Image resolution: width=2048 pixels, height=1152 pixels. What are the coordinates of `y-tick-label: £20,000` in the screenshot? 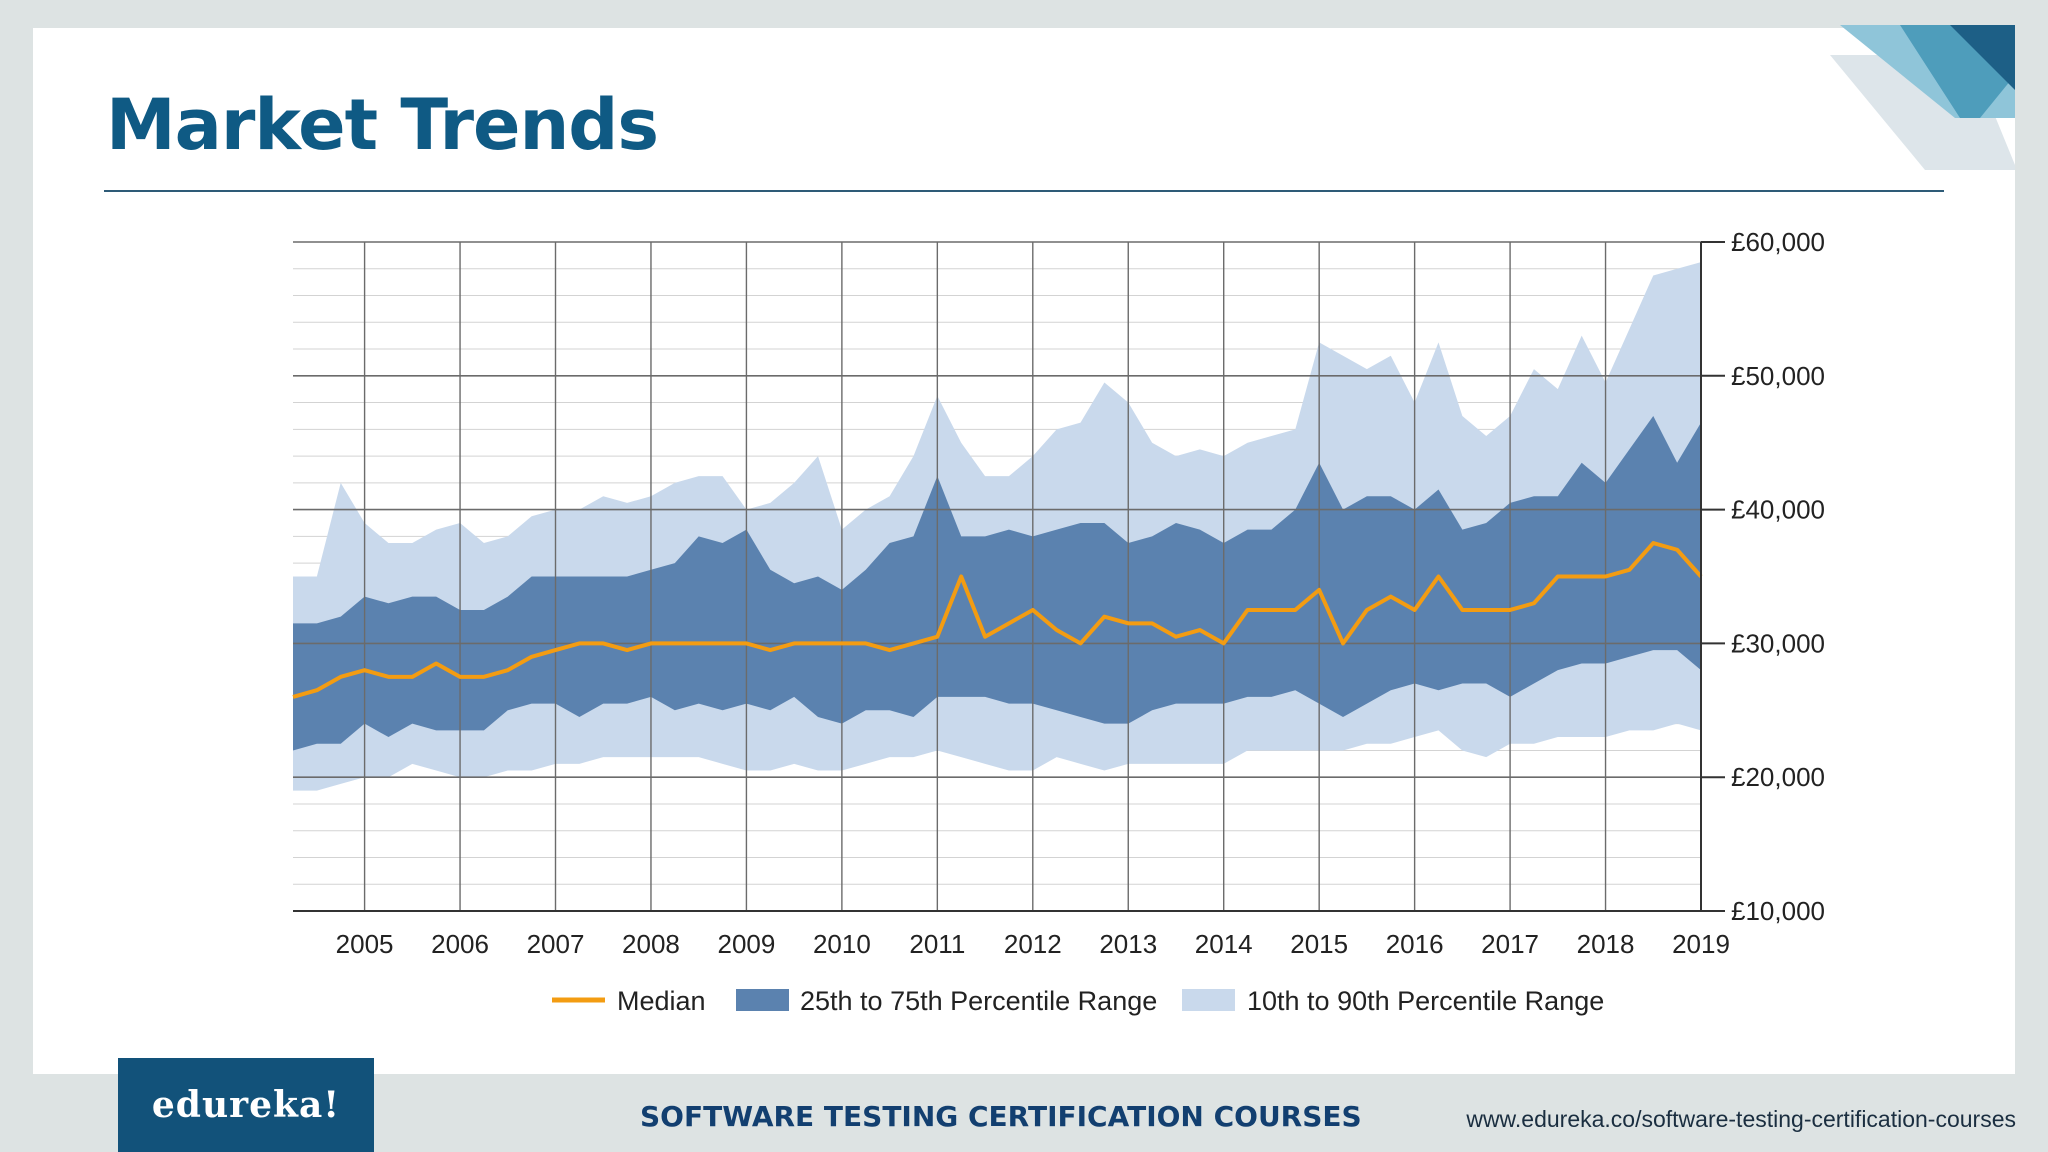 It's located at (1778, 777).